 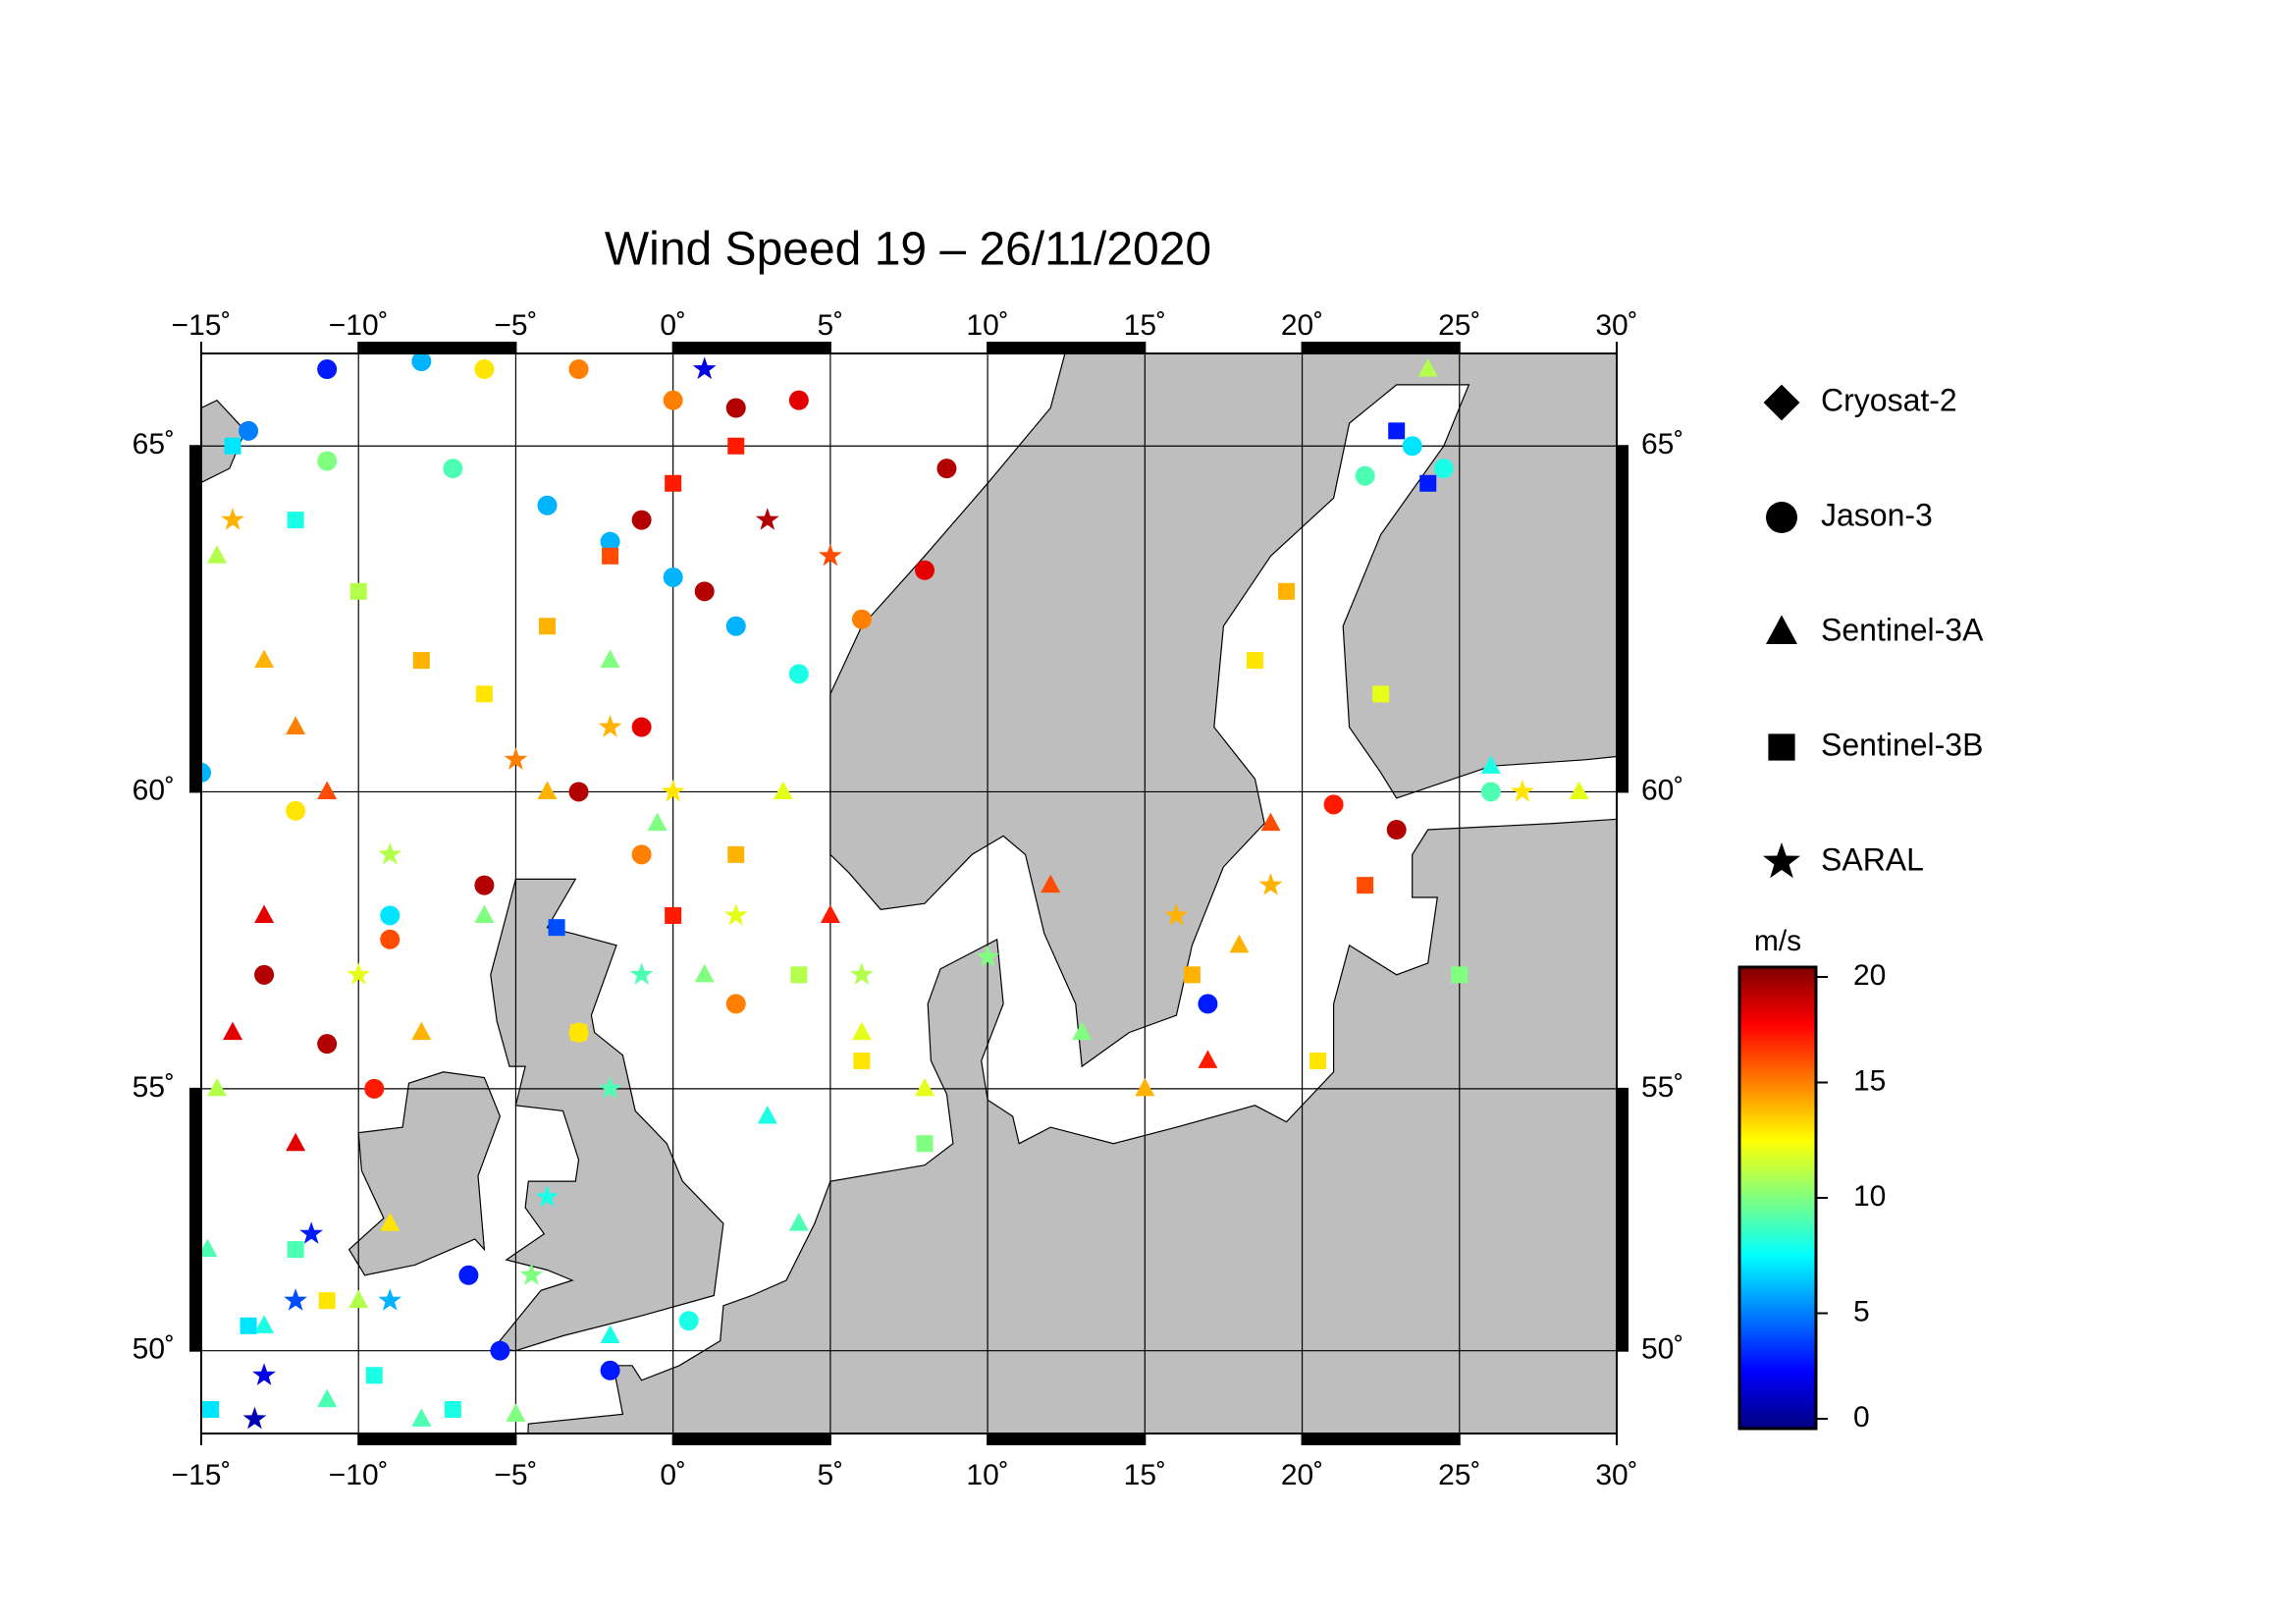 What do you see at coordinates (1616, 1475) in the screenshot?
I see `lon-label: 30˚` at bounding box center [1616, 1475].